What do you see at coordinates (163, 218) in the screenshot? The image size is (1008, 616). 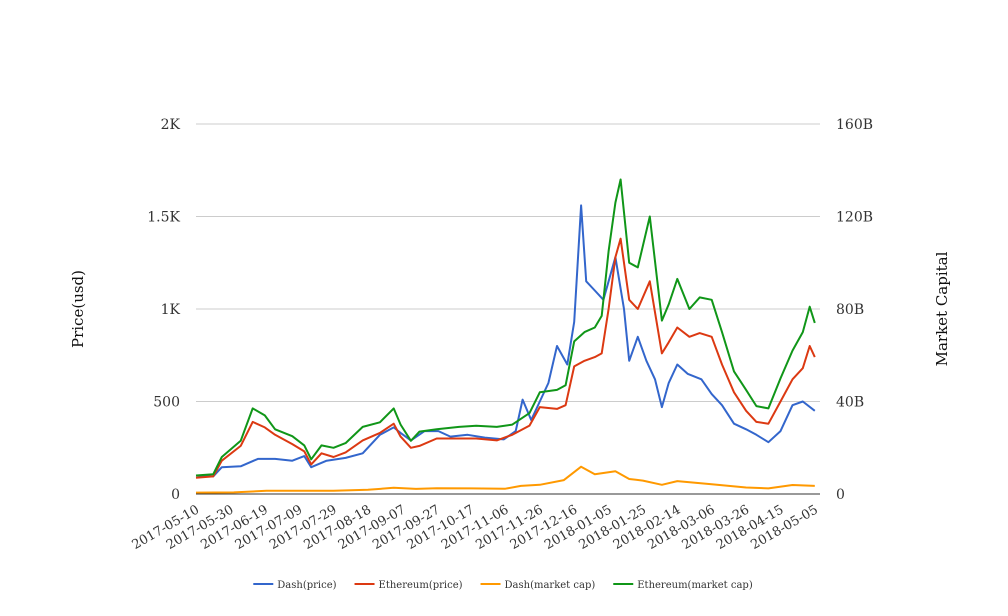 I see `y-tick-label: 1.5K` at bounding box center [163, 218].